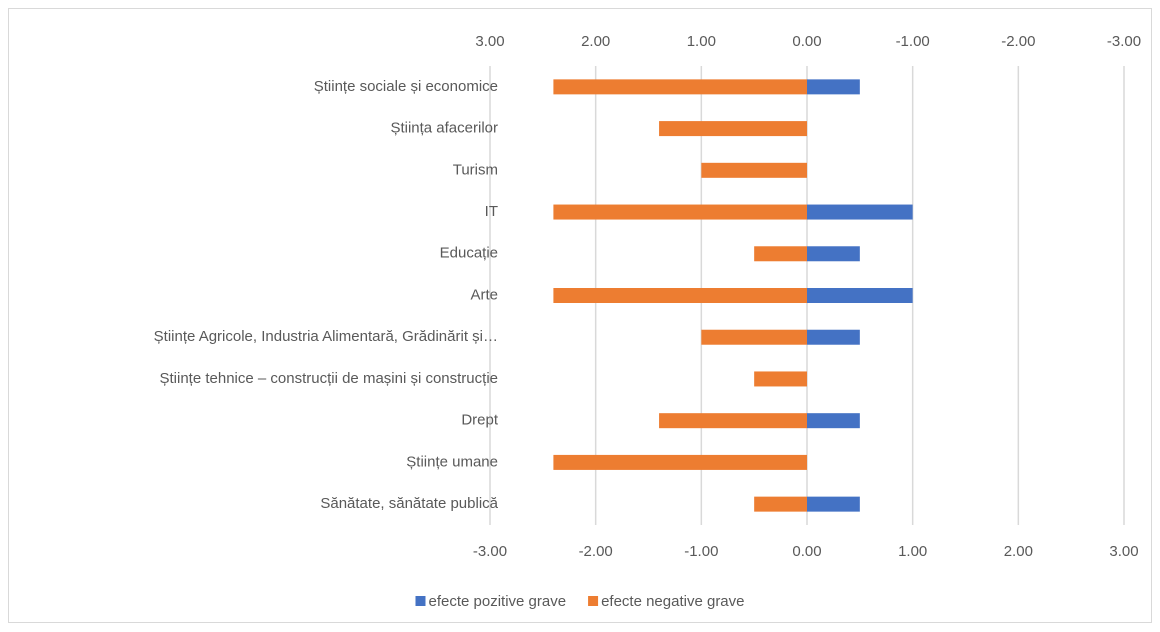 The width and height of the screenshot is (1160, 632). Describe the element at coordinates (1123, 551) in the screenshot. I see `x-tick-label: 3.00` at that location.